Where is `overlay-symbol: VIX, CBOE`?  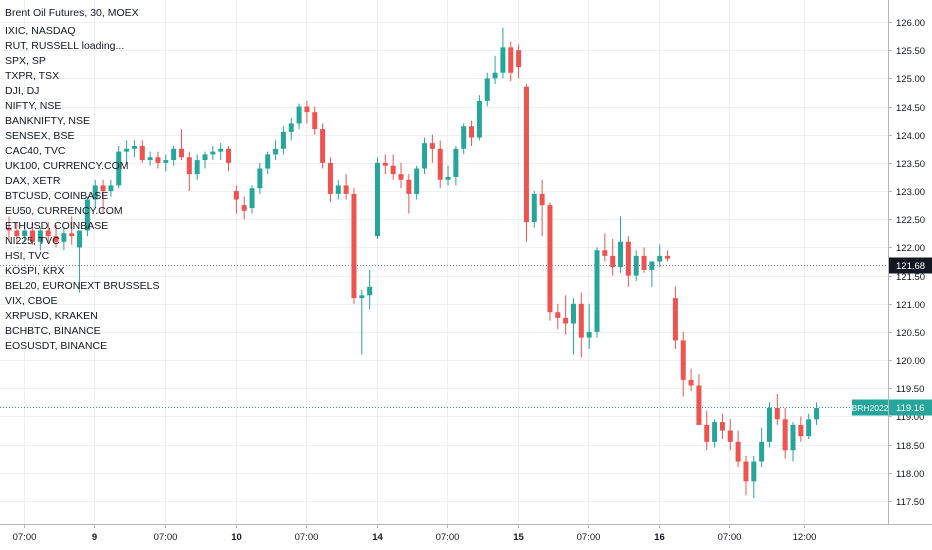 overlay-symbol: VIX, CBOE is located at coordinates (31, 301).